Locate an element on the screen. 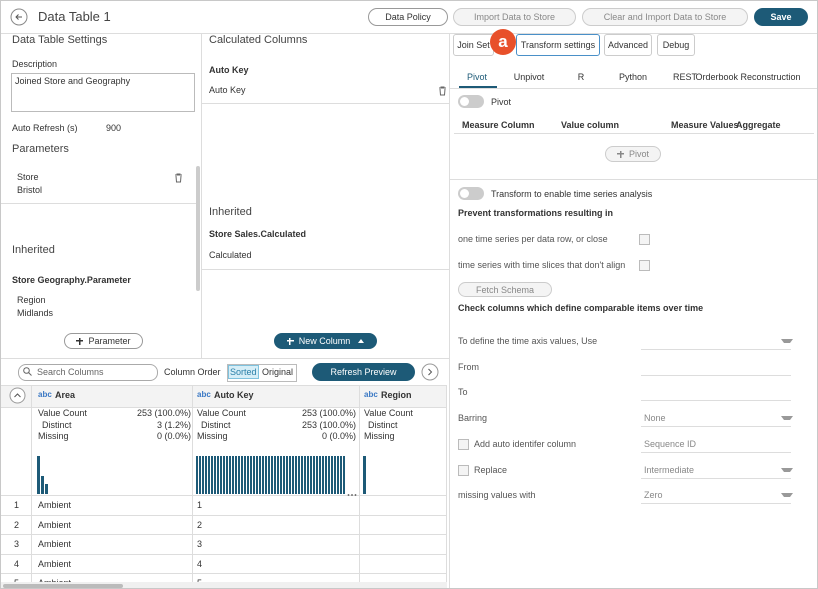  add-pivot-button: Pivot is located at coordinates (633, 154).